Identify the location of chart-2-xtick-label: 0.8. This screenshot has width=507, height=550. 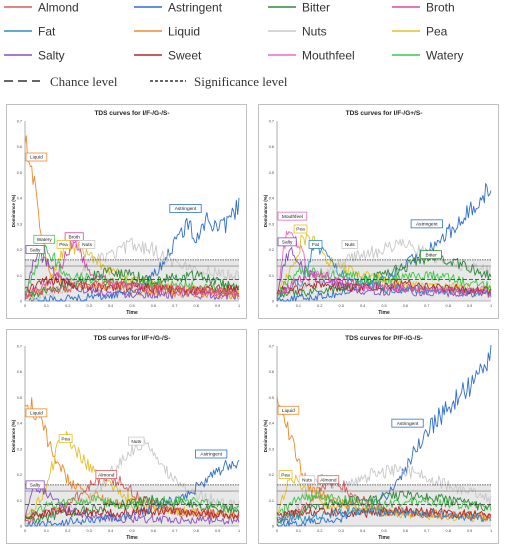
(448, 306).